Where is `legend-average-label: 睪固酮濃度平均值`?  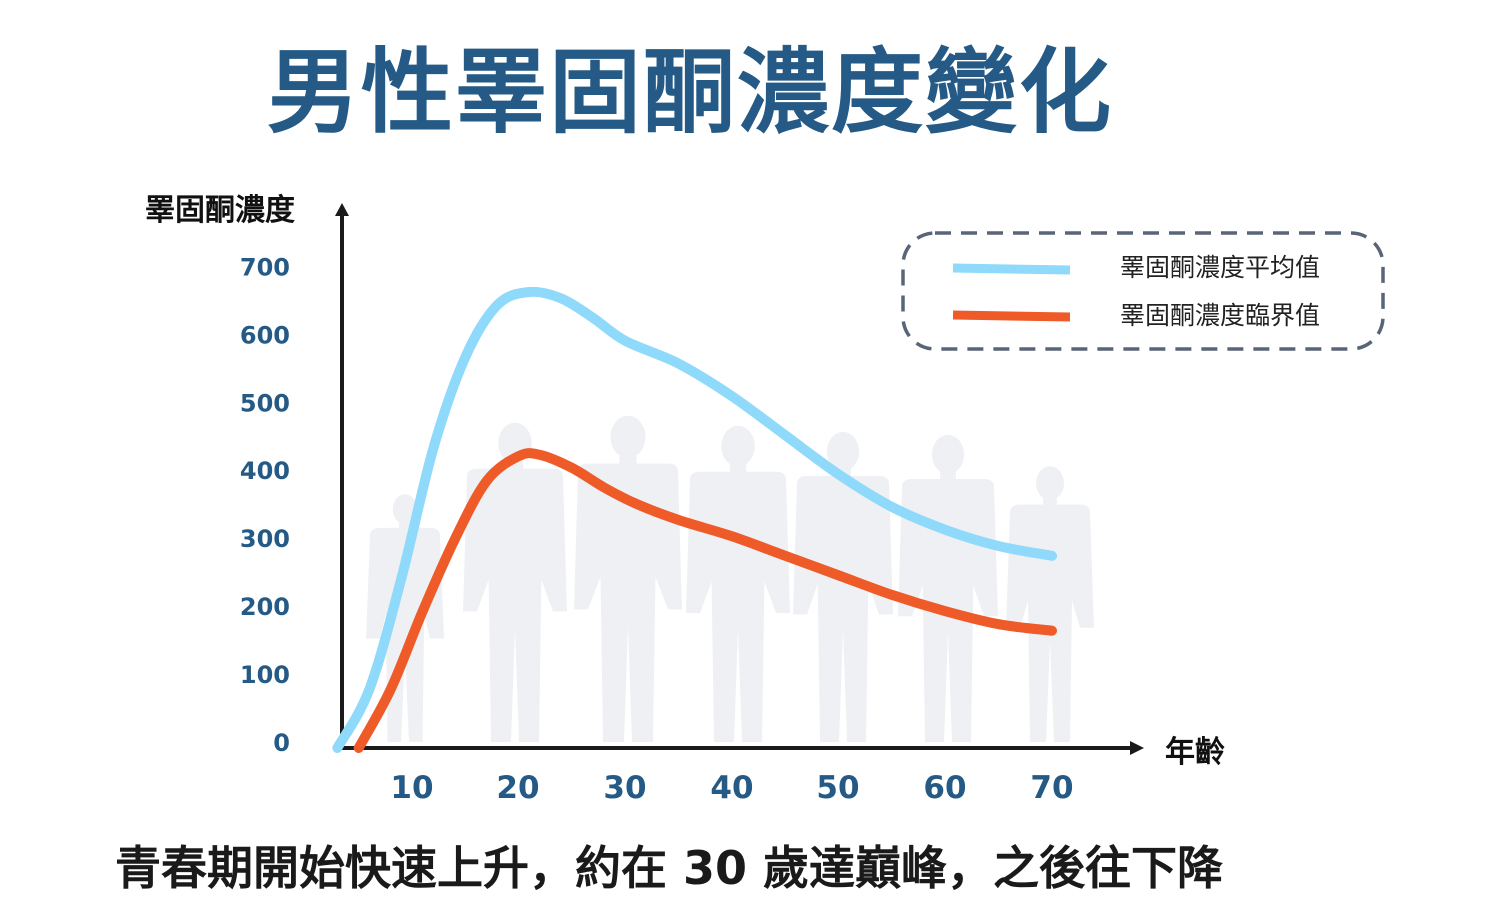 legend-average-label: 睪固酮濃度平均值 is located at coordinates (1220, 267).